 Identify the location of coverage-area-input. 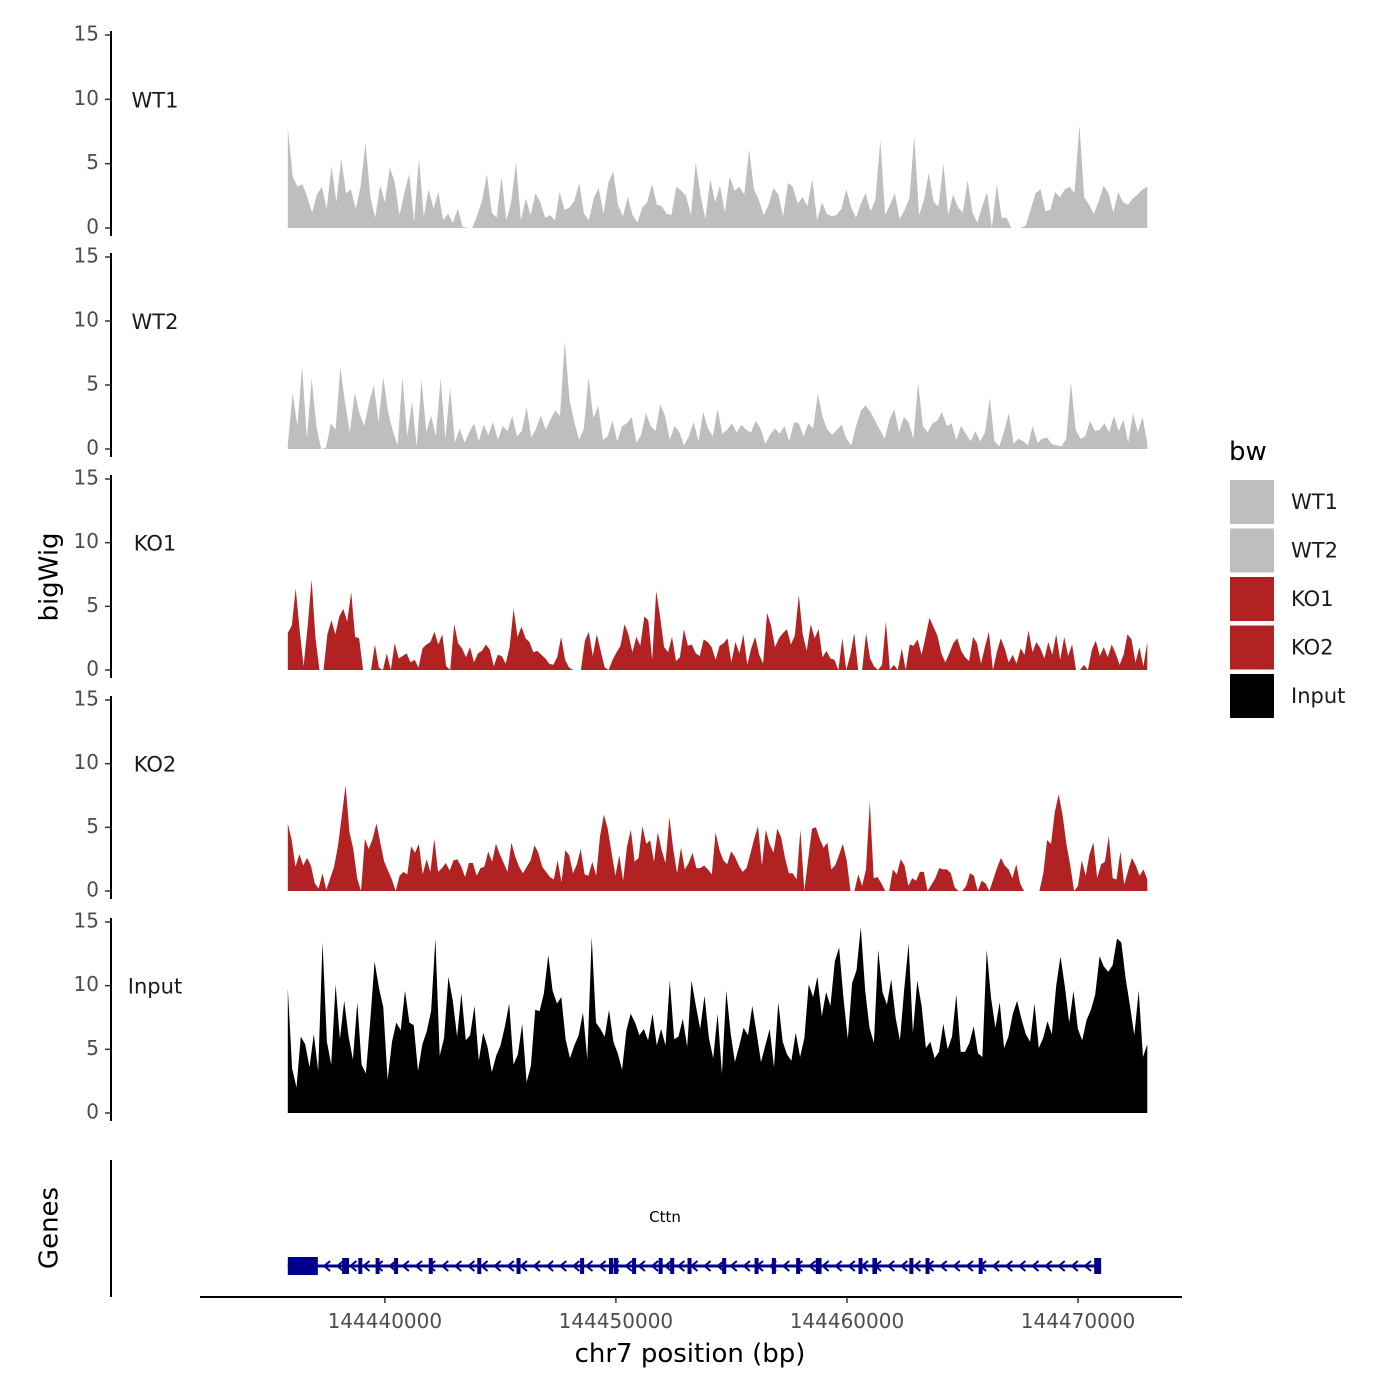
(717, 1020).